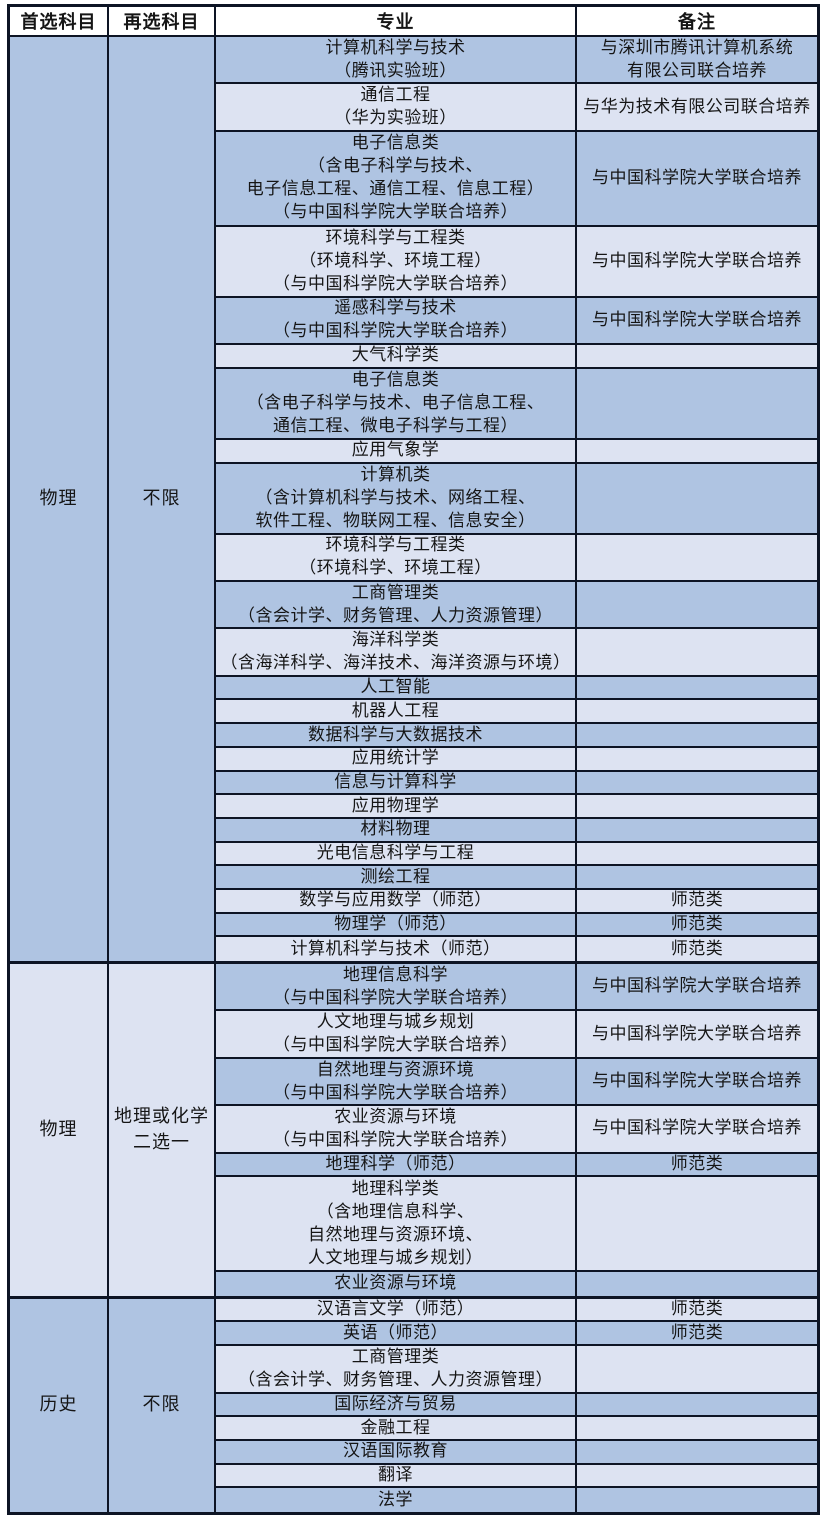 Image resolution: width=824 pixels, height=1515 pixels. I want to click on table-row: 金融工程, so click(516, 1429).